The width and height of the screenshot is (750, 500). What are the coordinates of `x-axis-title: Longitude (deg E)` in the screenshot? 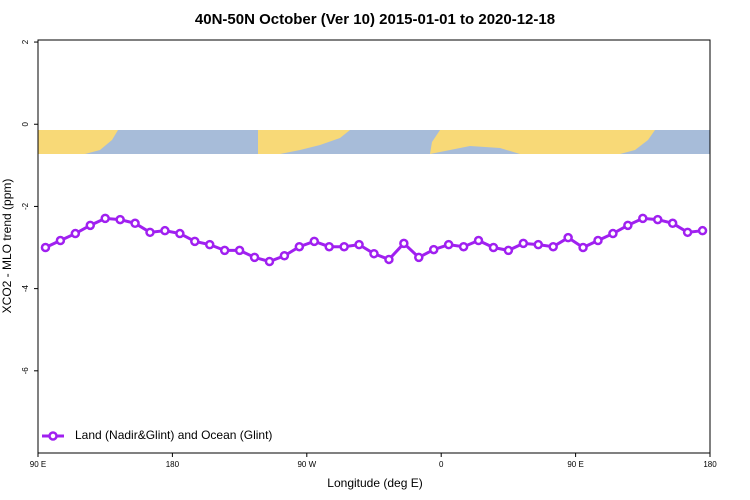 It's located at (374, 483).